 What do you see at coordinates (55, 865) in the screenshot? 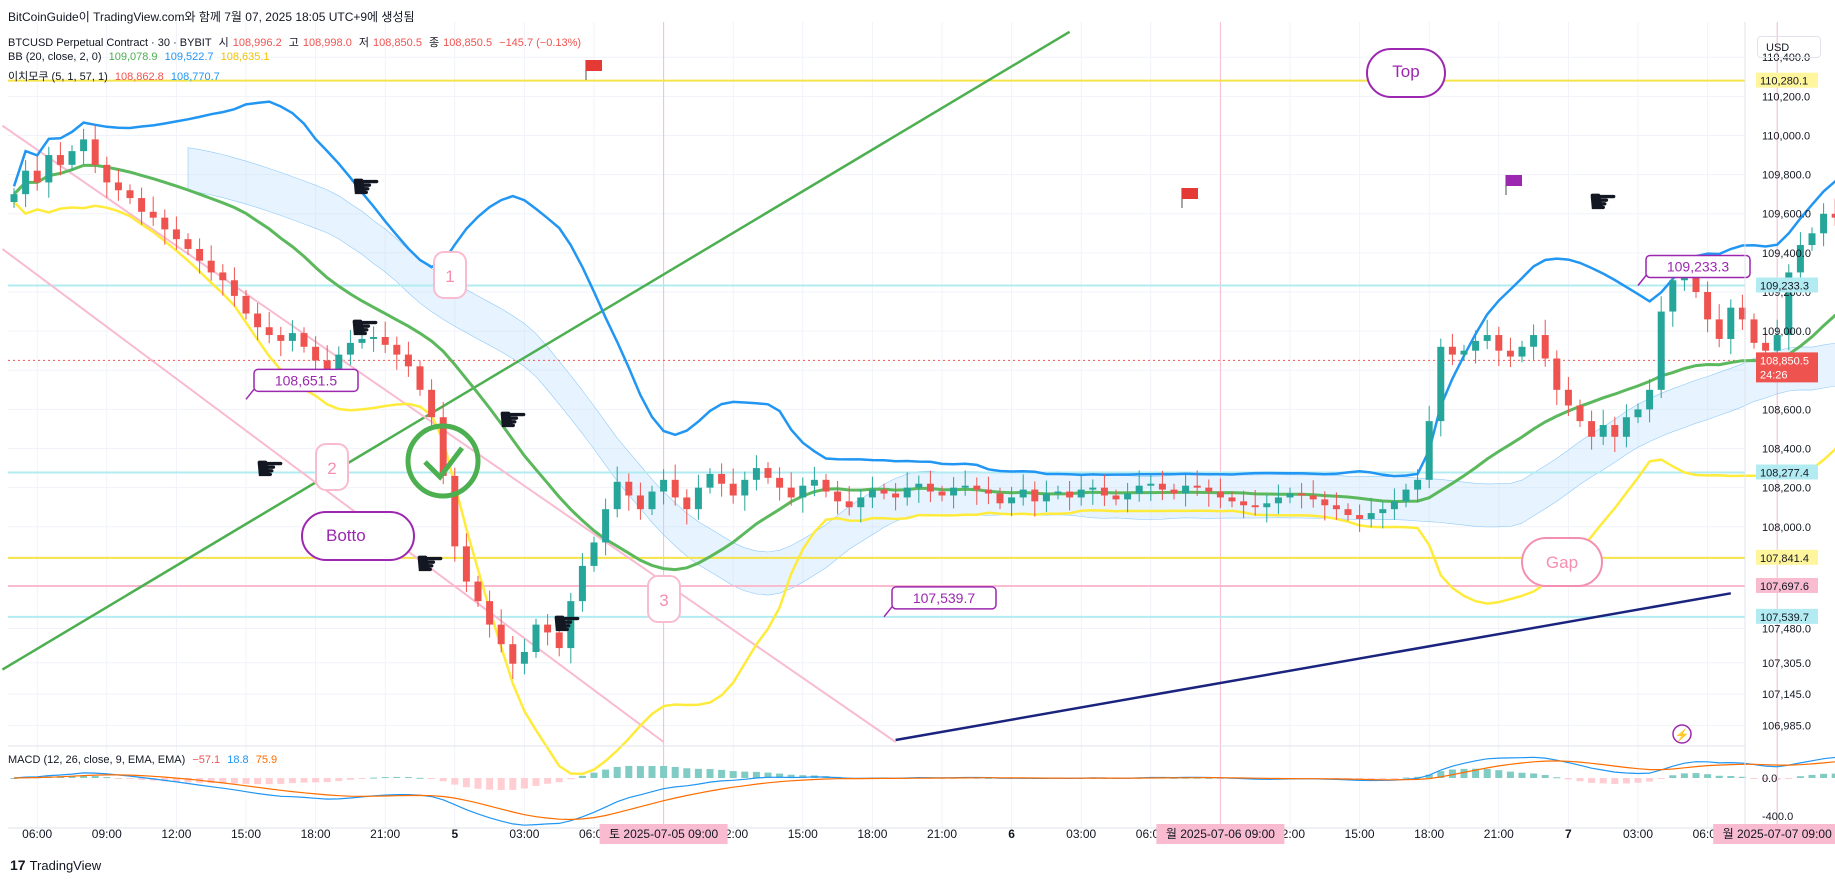
I see `tradingview-logo: 17 TradingView` at bounding box center [55, 865].